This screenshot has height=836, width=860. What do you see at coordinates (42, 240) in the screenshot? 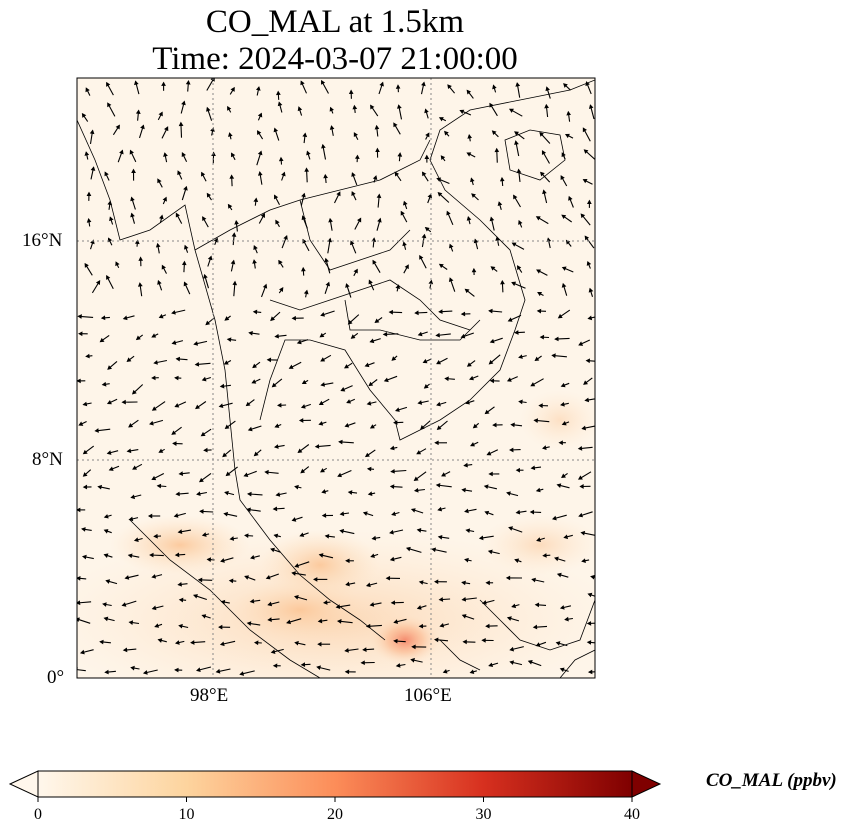
I see `lat-tick-16n: 16°N` at bounding box center [42, 240].